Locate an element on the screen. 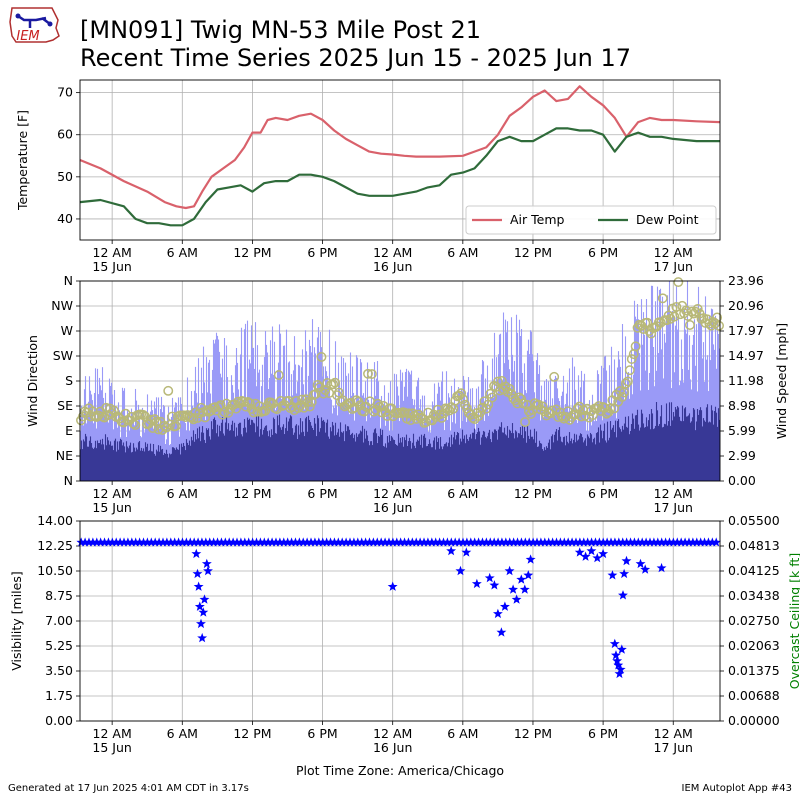 The width and height of the screenshot is (800, 800). iem-logo: IEM is located at coordinates (34, 25).